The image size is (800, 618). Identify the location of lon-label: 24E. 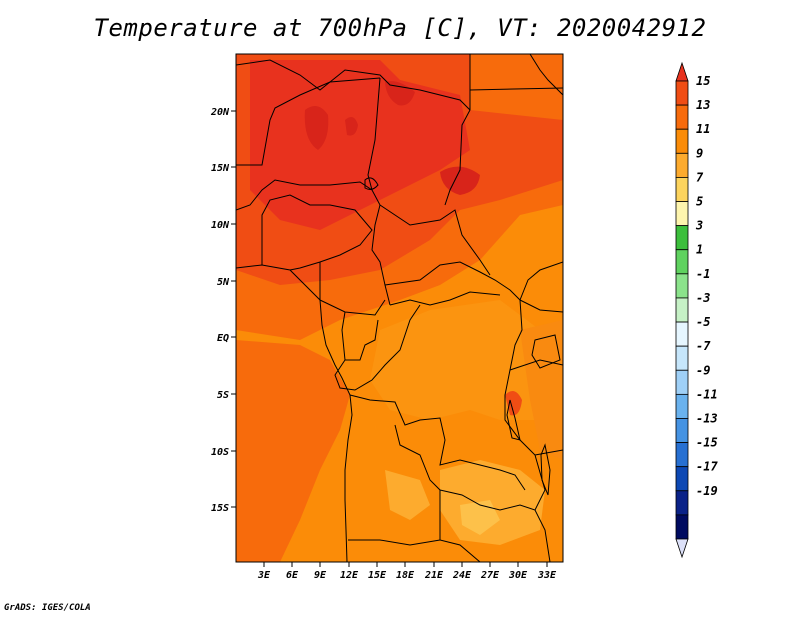
(462, 575).